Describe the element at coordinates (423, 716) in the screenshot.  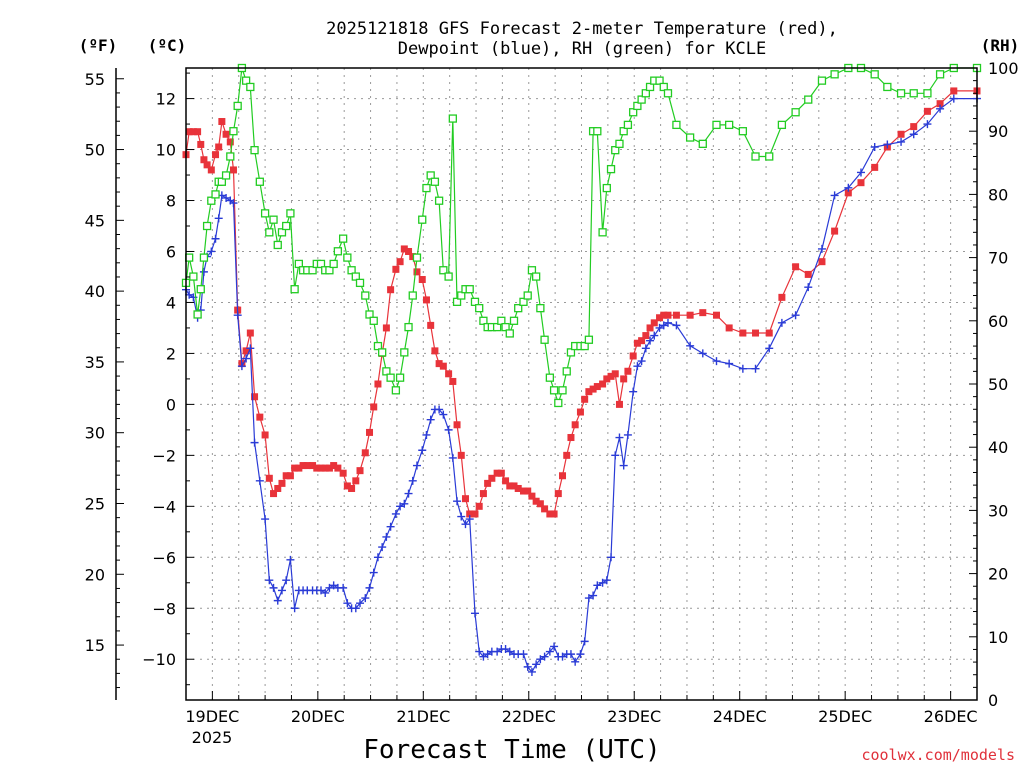
I see `time-tick-label: 21DEC` at that location.